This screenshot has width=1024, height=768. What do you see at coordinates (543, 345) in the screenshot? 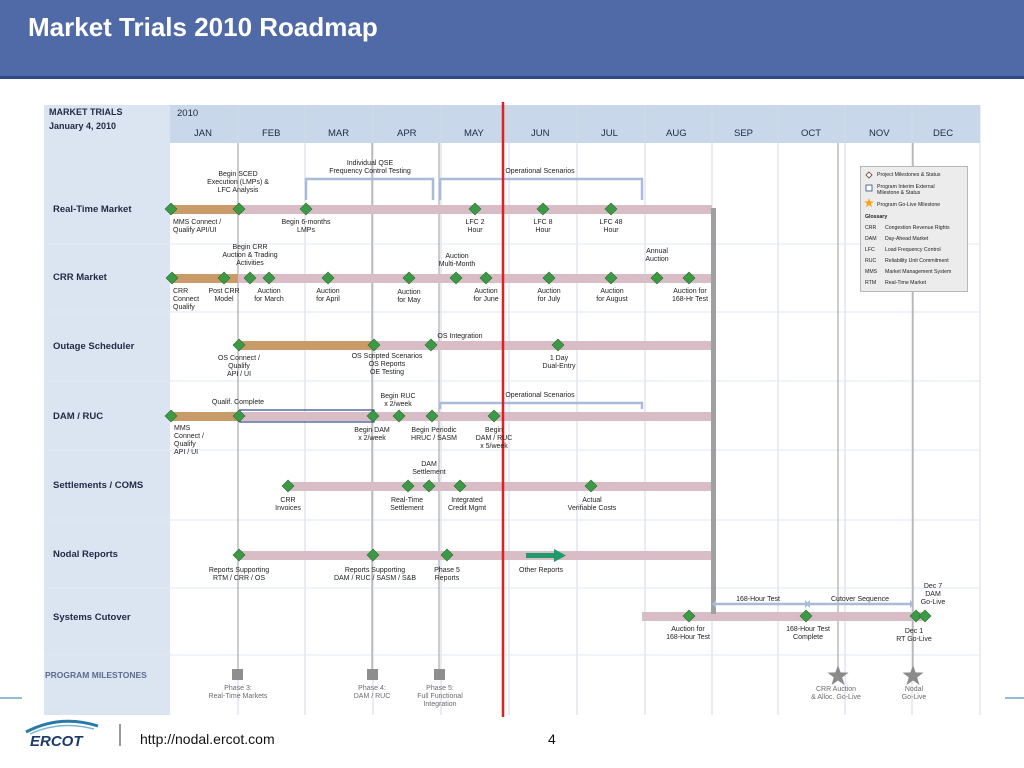
I see `os-bar` at bounding box center [543, 345].